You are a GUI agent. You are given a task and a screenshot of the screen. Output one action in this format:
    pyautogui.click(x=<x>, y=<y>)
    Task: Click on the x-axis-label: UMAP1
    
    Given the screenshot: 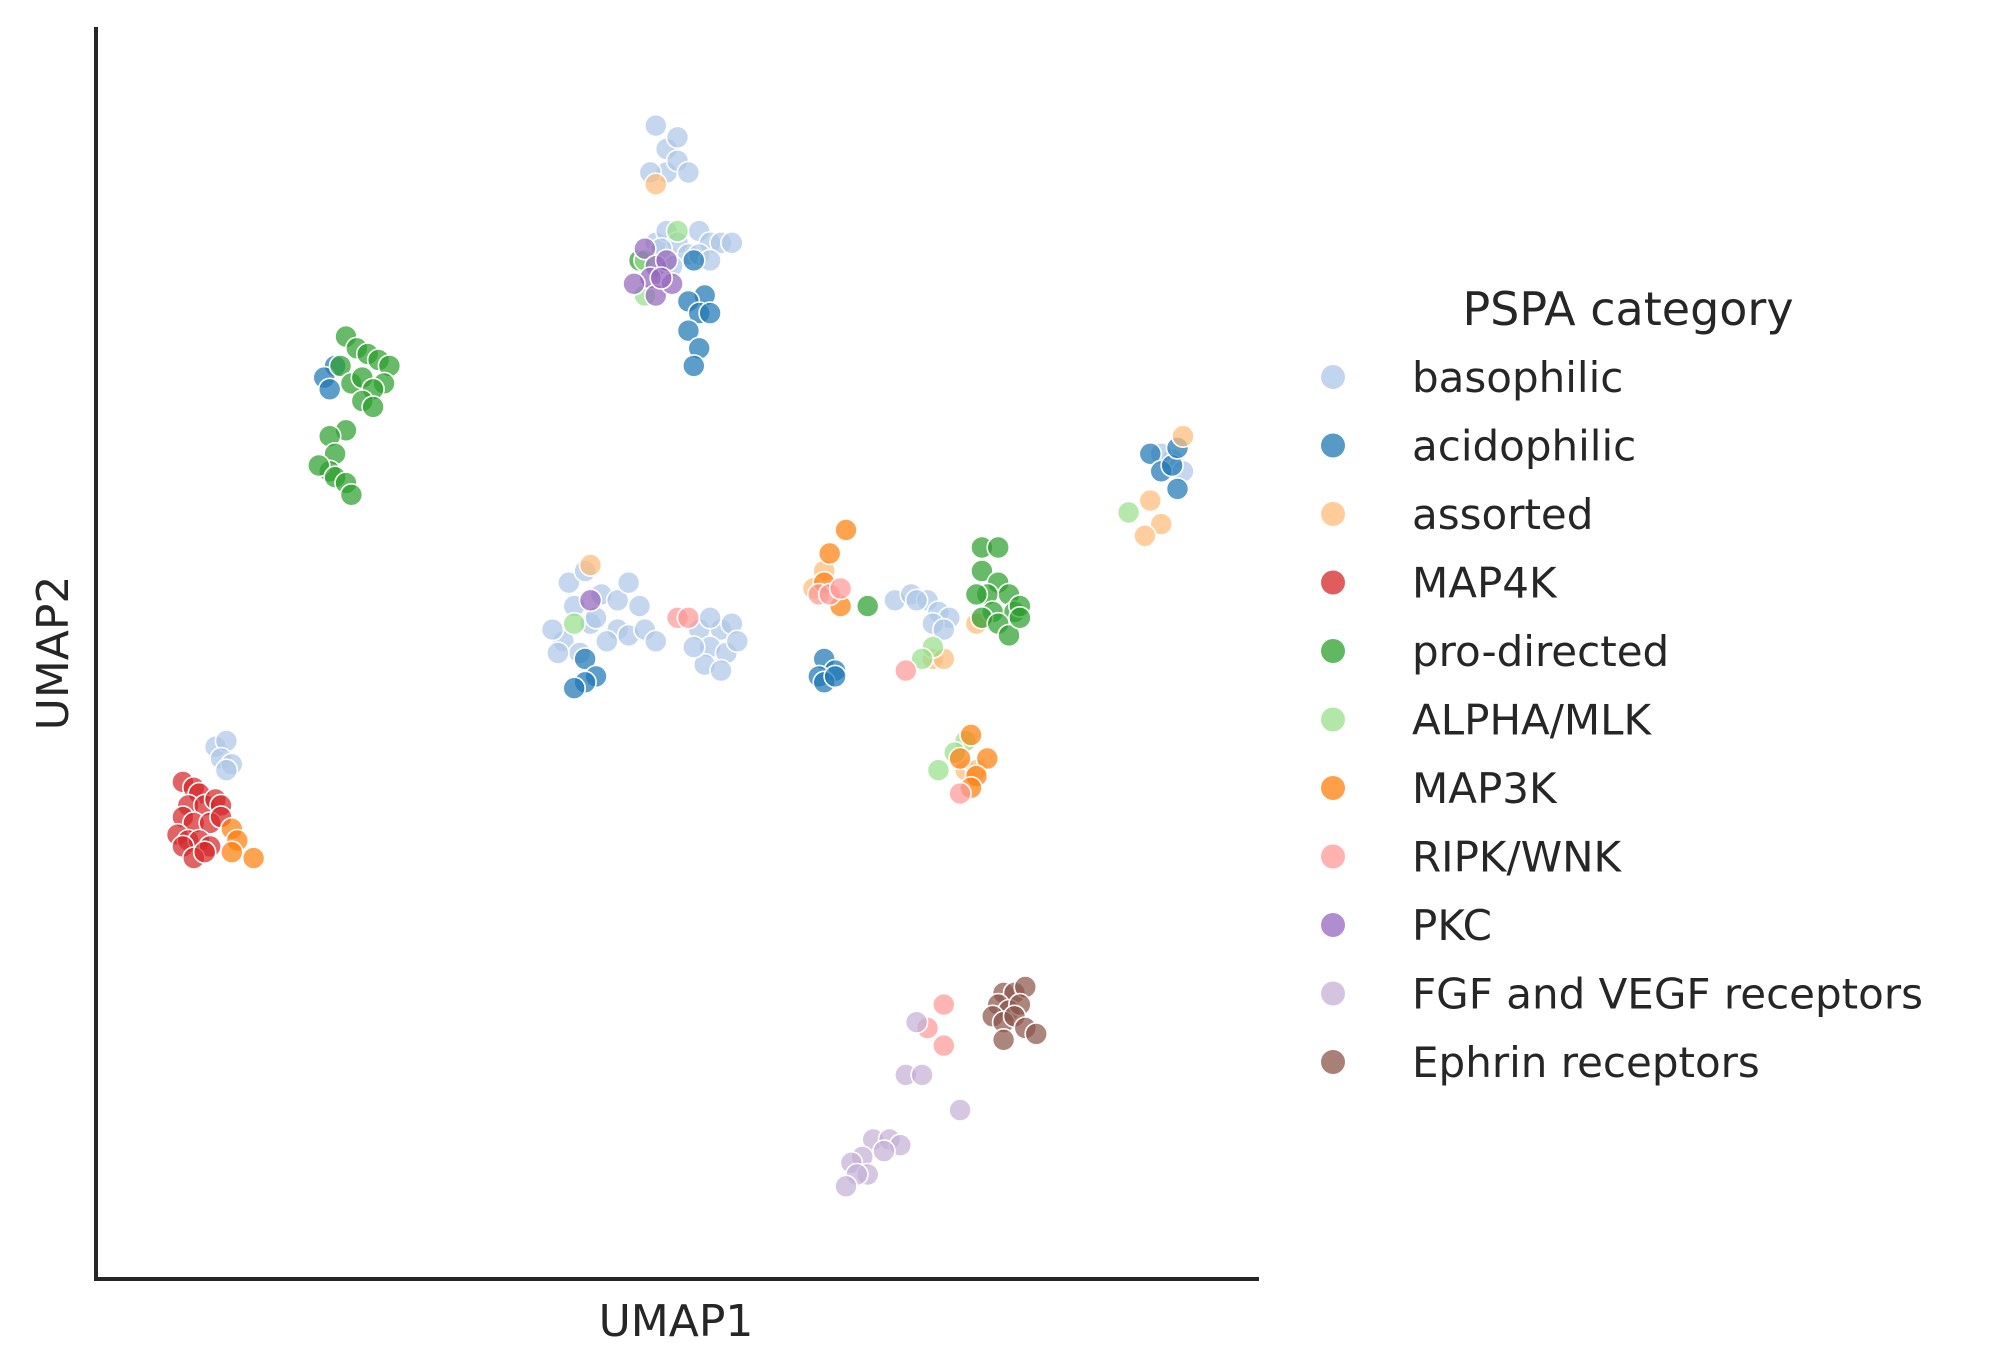 What is the action you would take?
    pyautogui.click(x=676, y=1321)
    